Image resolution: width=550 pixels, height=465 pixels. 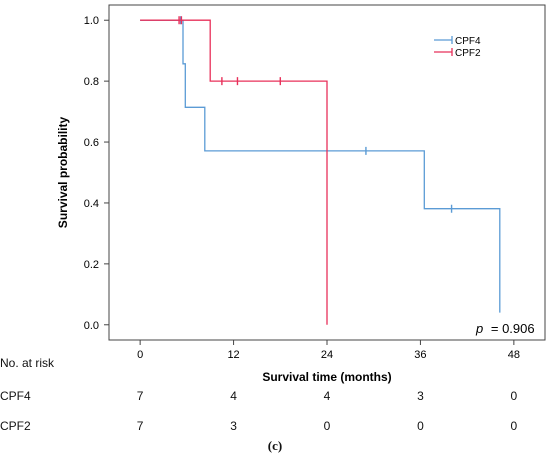 What do you see at coordinates (420, 396) in the screenshot?
I see `risk-cell-cpf4: 3` at bounding box center [420, 396].